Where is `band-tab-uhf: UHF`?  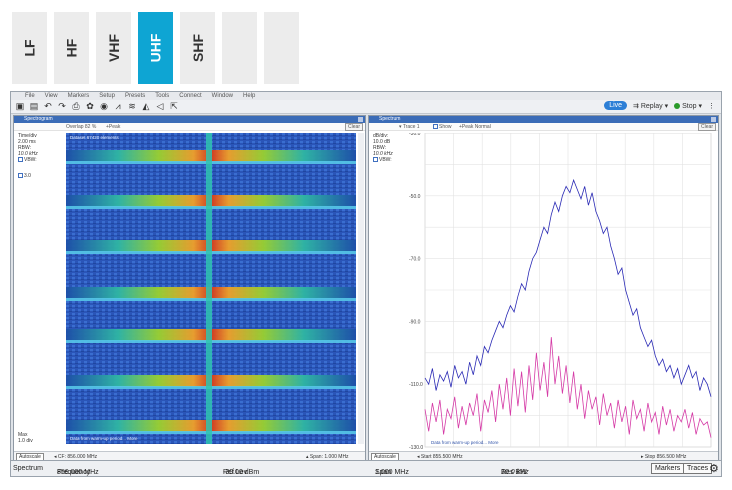 band-tab-uhf: UHF is located at coordinates (155, 48).